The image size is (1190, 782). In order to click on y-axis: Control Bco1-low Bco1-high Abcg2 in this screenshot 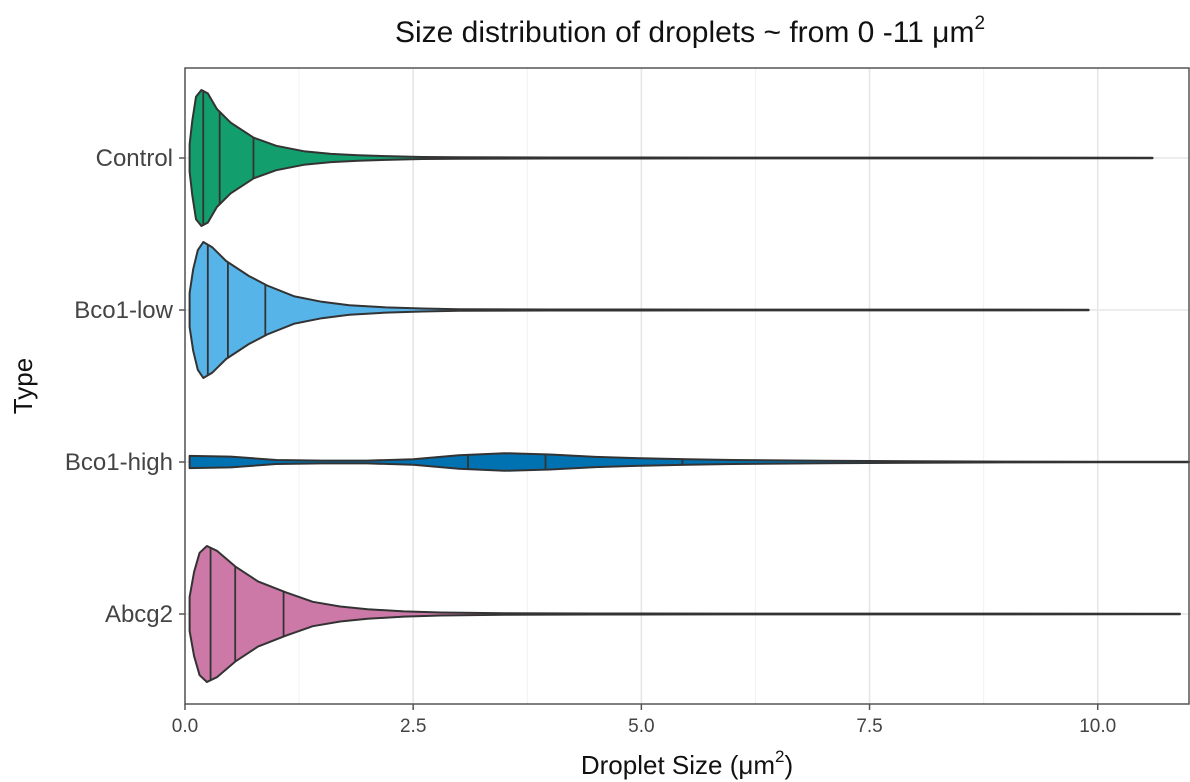, I will do `click(125, 386)`.